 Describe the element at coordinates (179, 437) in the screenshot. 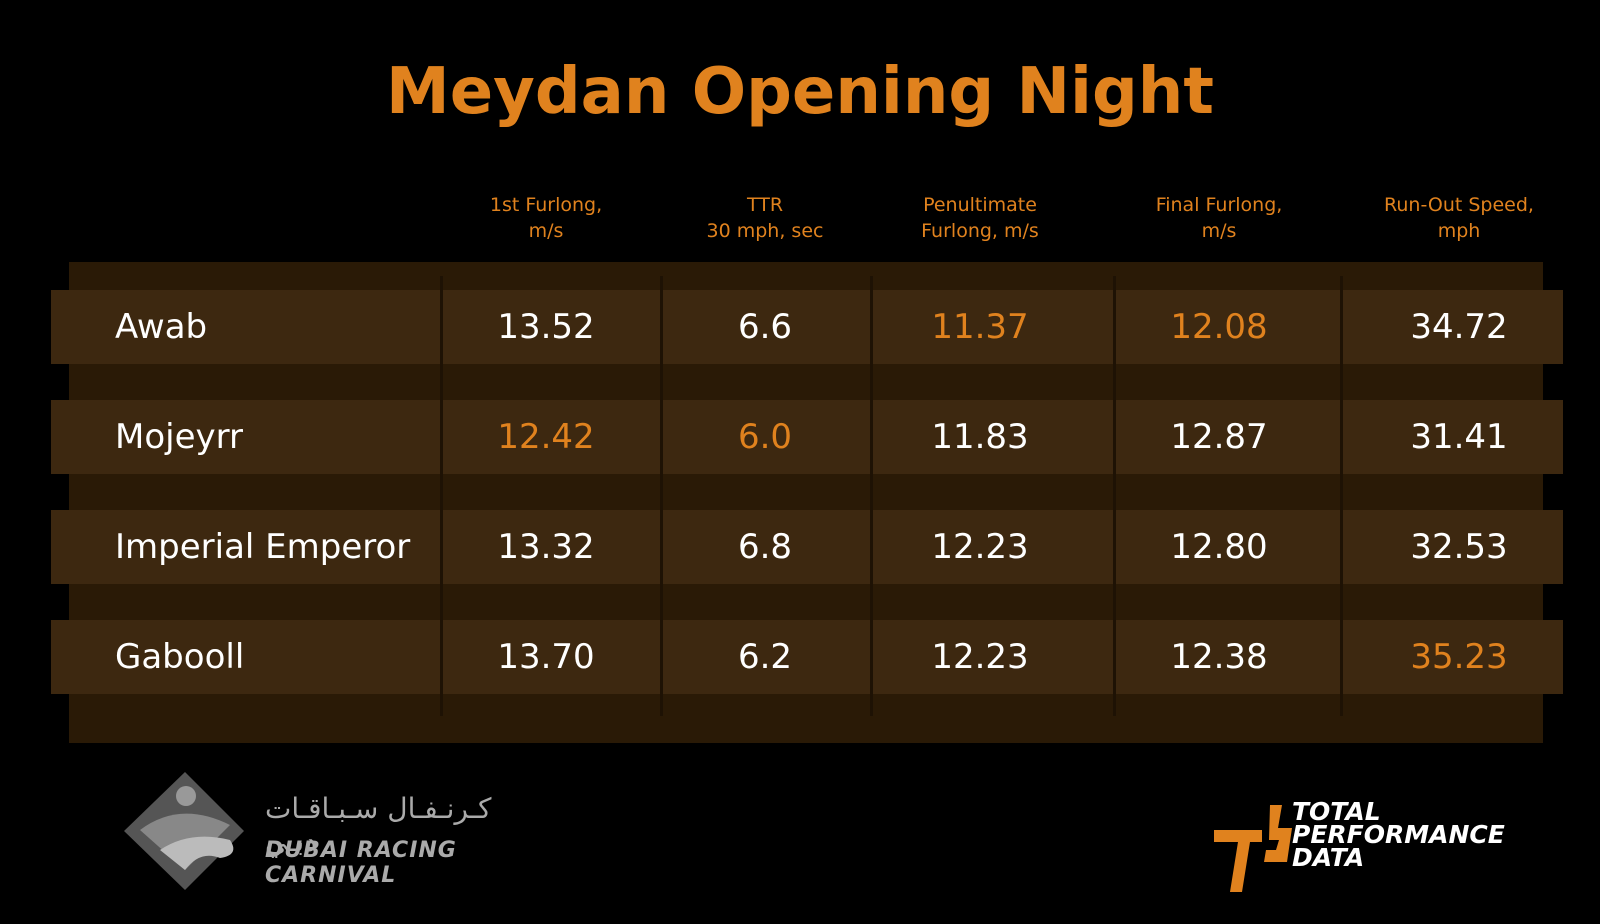

I see `row-name: Mojeyrr` at that location.